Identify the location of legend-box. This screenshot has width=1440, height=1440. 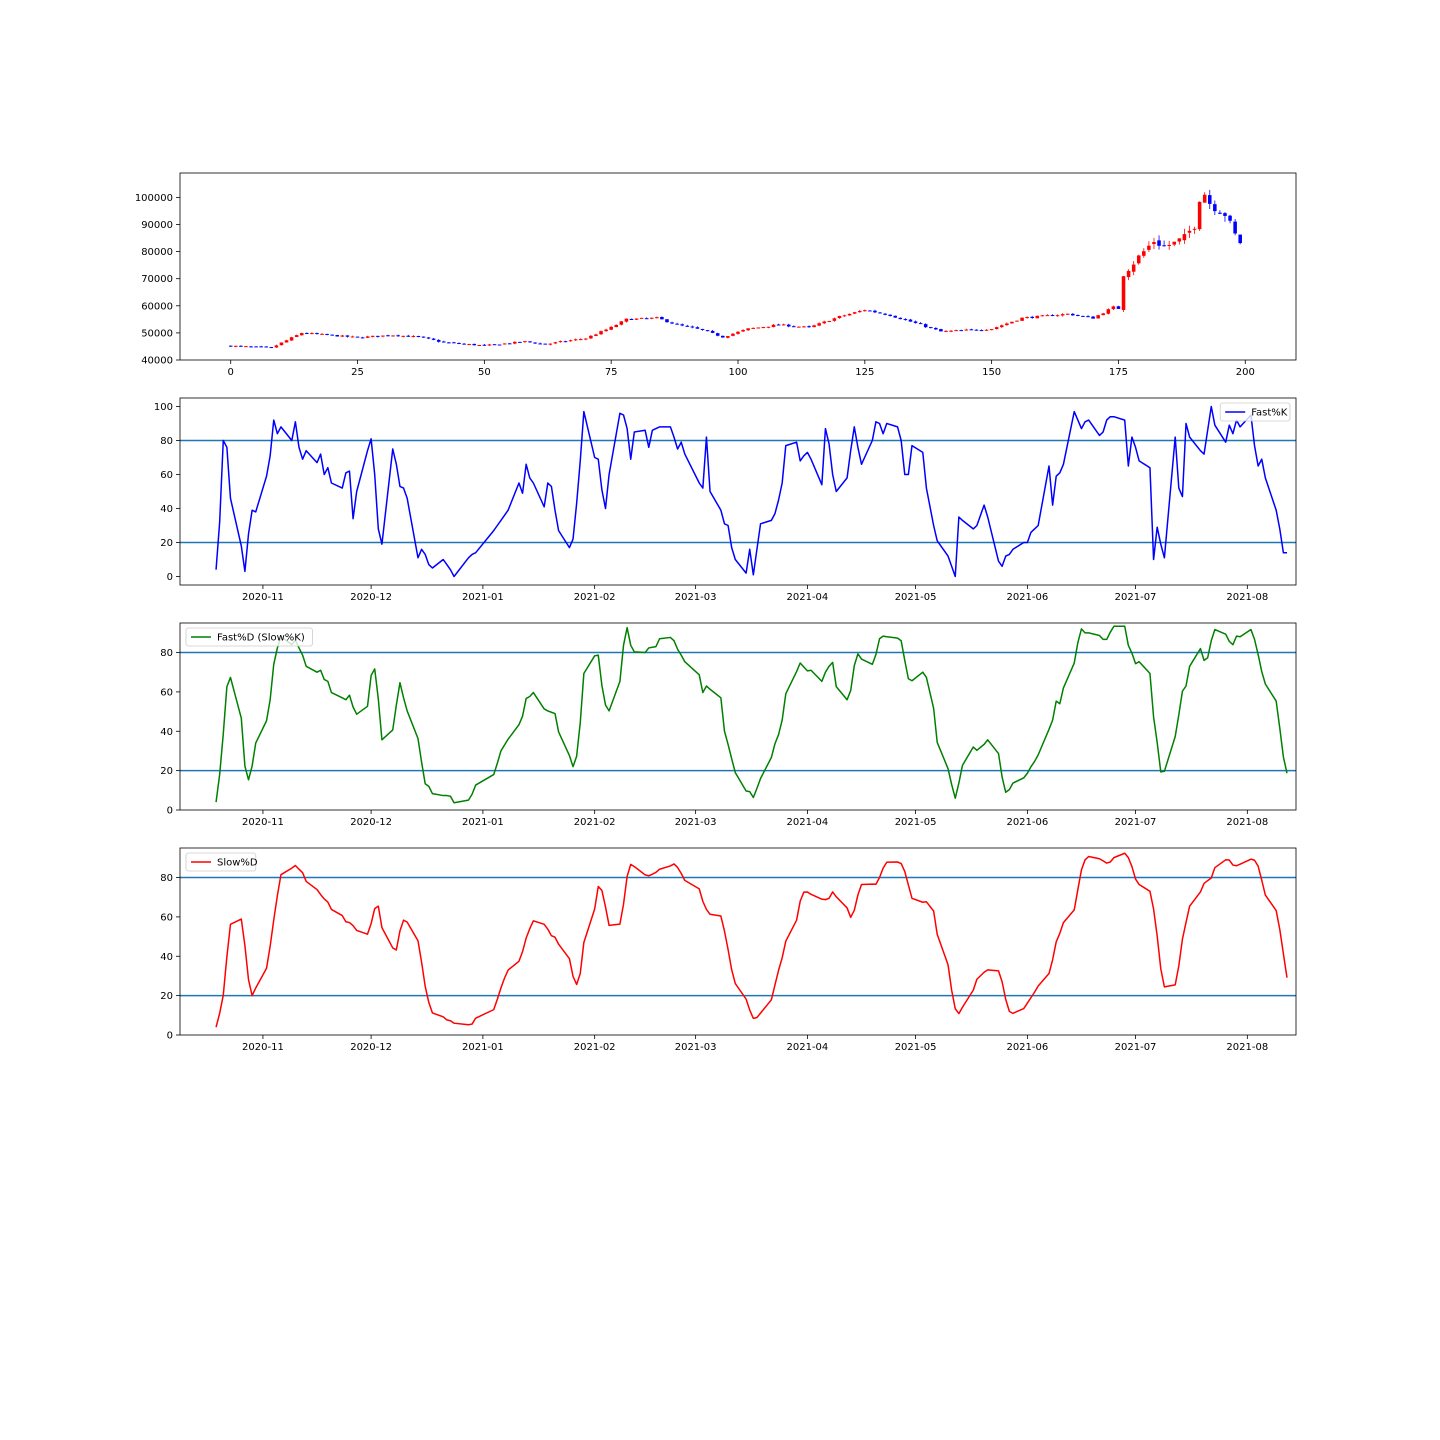
(221, 862).